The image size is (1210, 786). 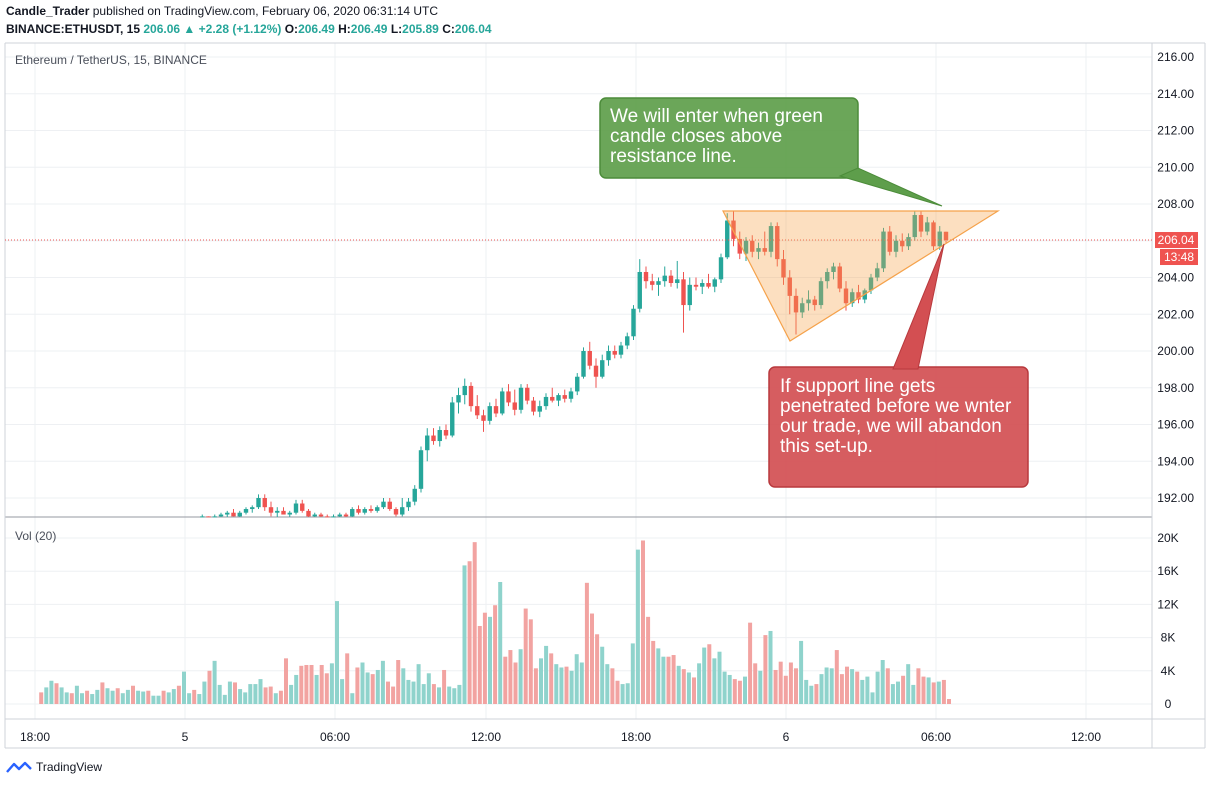 I want to click on time-tick-label: 18:00, so click(x=35, y=737).